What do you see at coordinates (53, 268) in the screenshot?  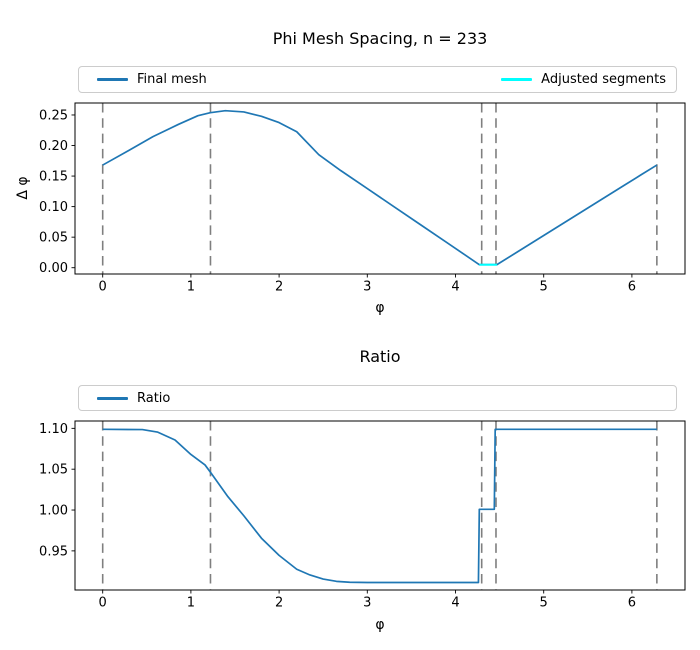 I see `y-tick-label: 0.00` at bounding box center [53, 268].